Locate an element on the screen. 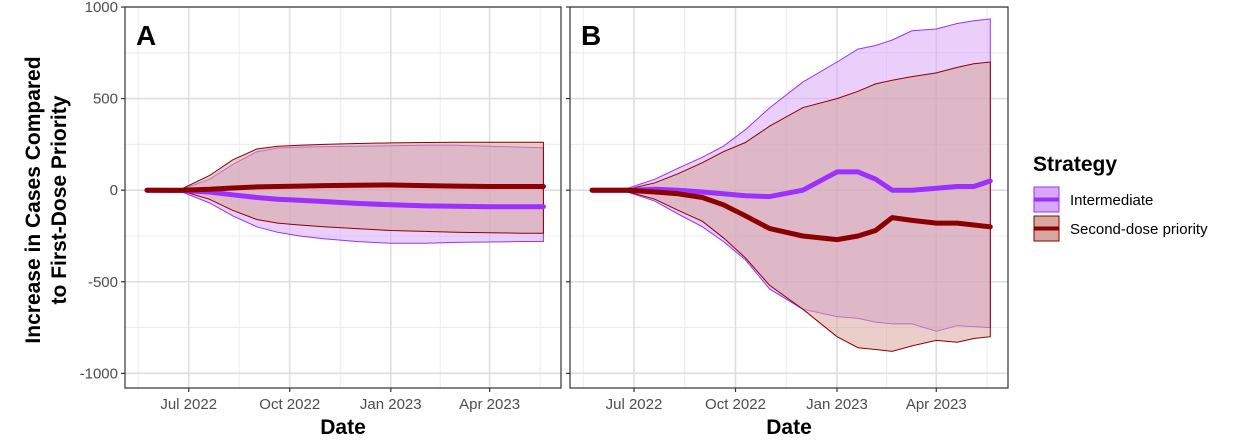  legend-item-second-dose-priority: Second-dose priority is located at coordinates (1120, 228).